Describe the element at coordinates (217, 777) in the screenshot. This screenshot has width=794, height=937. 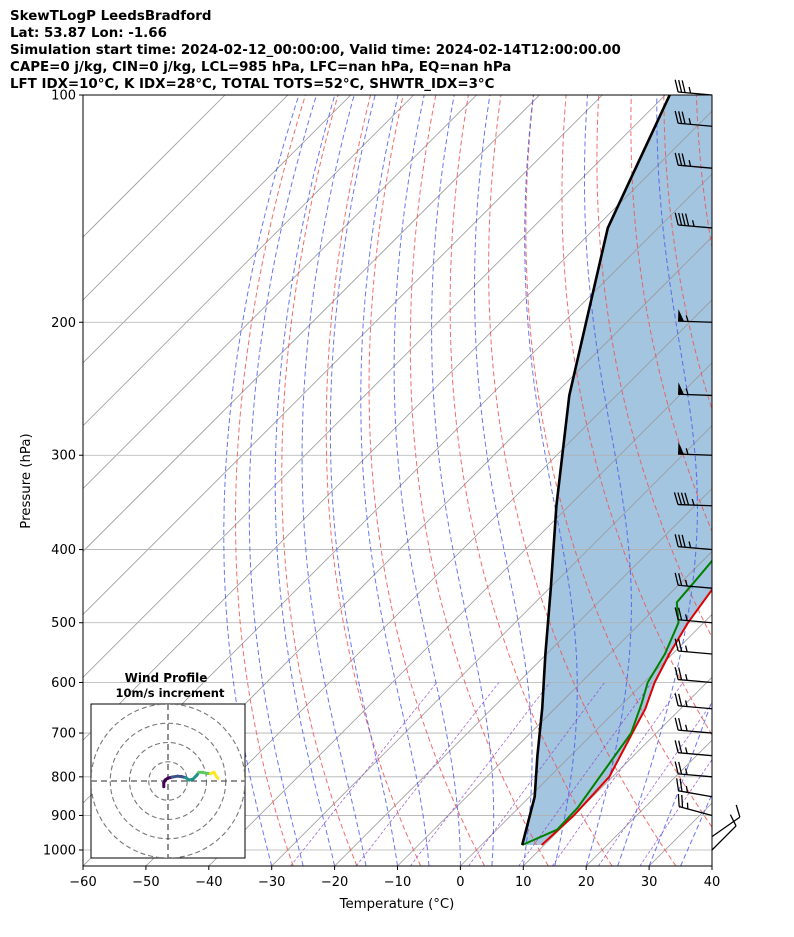
I see `hodograph-segment` at that location.